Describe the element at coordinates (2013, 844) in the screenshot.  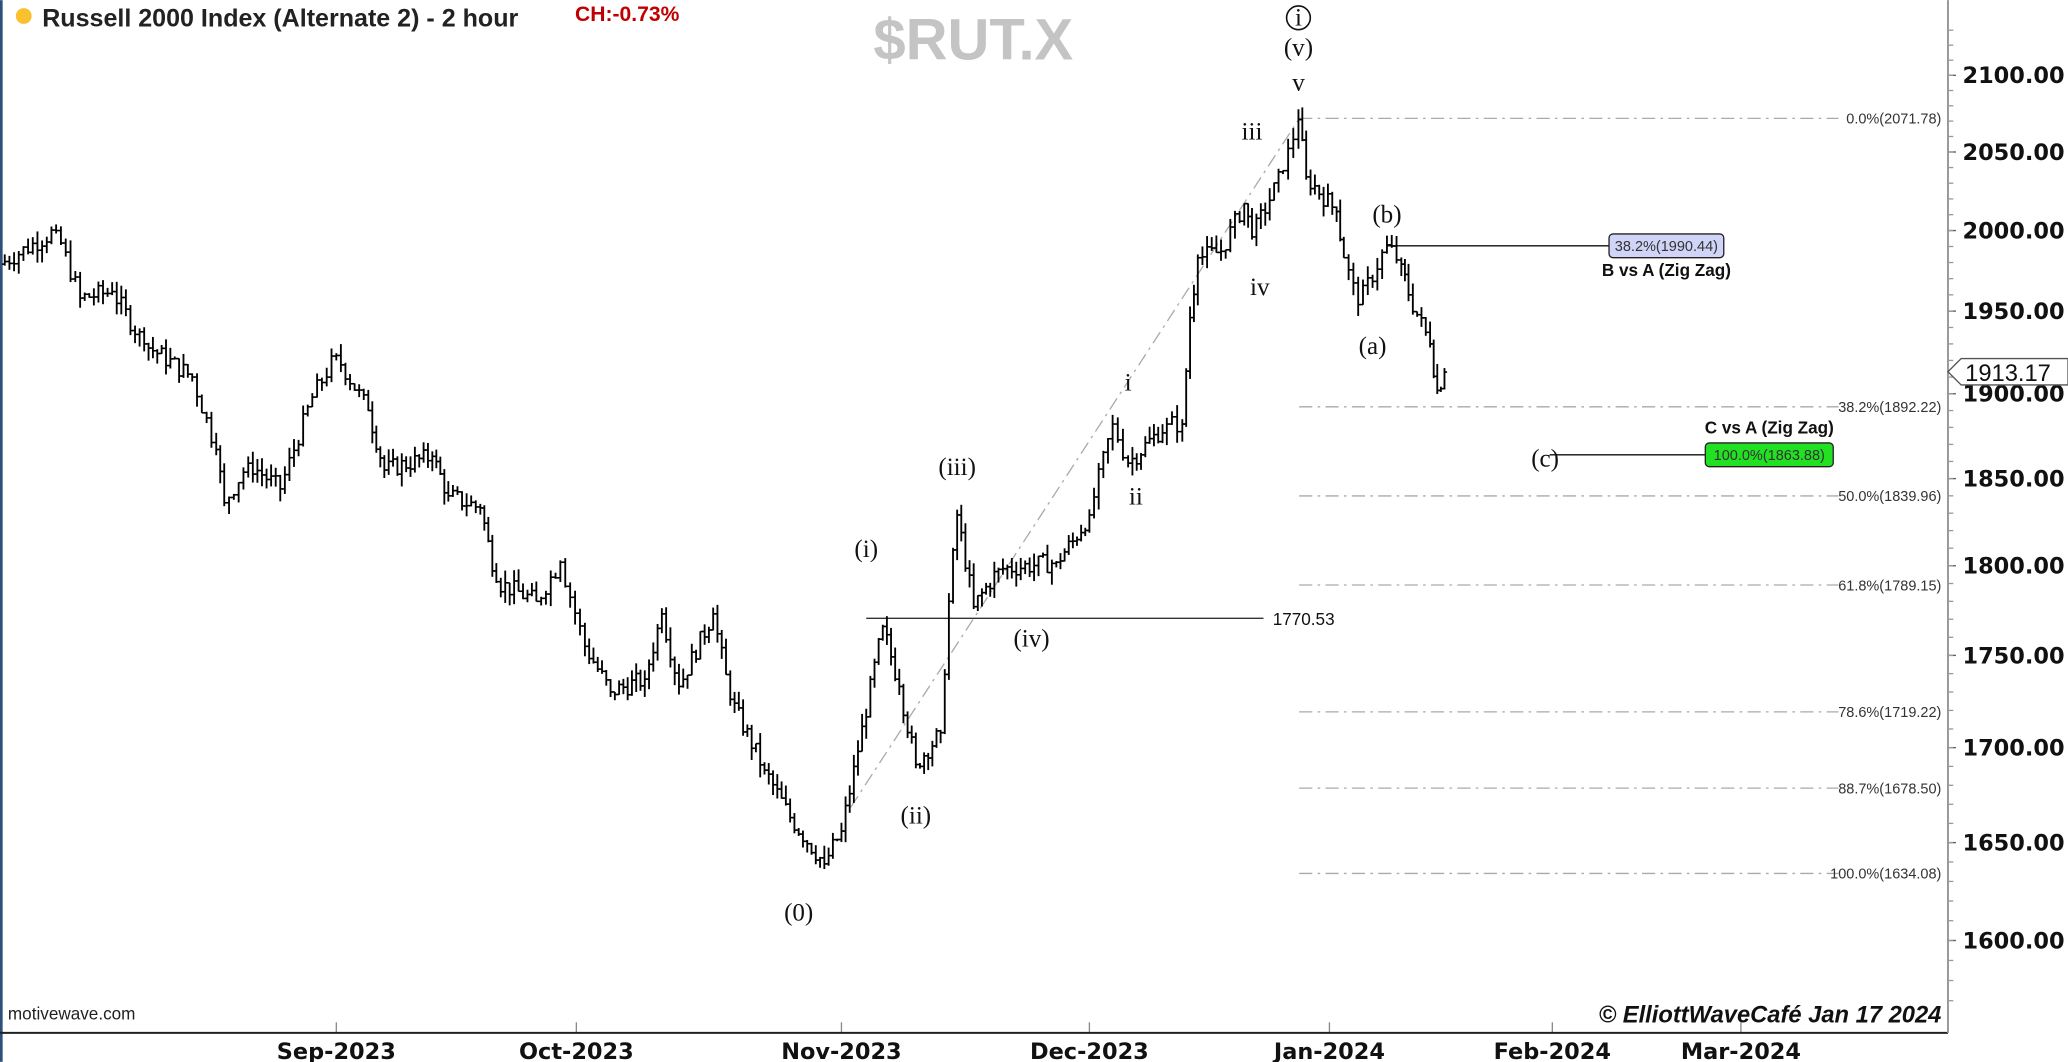
I see `y-tick-label: 1650.00` at that location.